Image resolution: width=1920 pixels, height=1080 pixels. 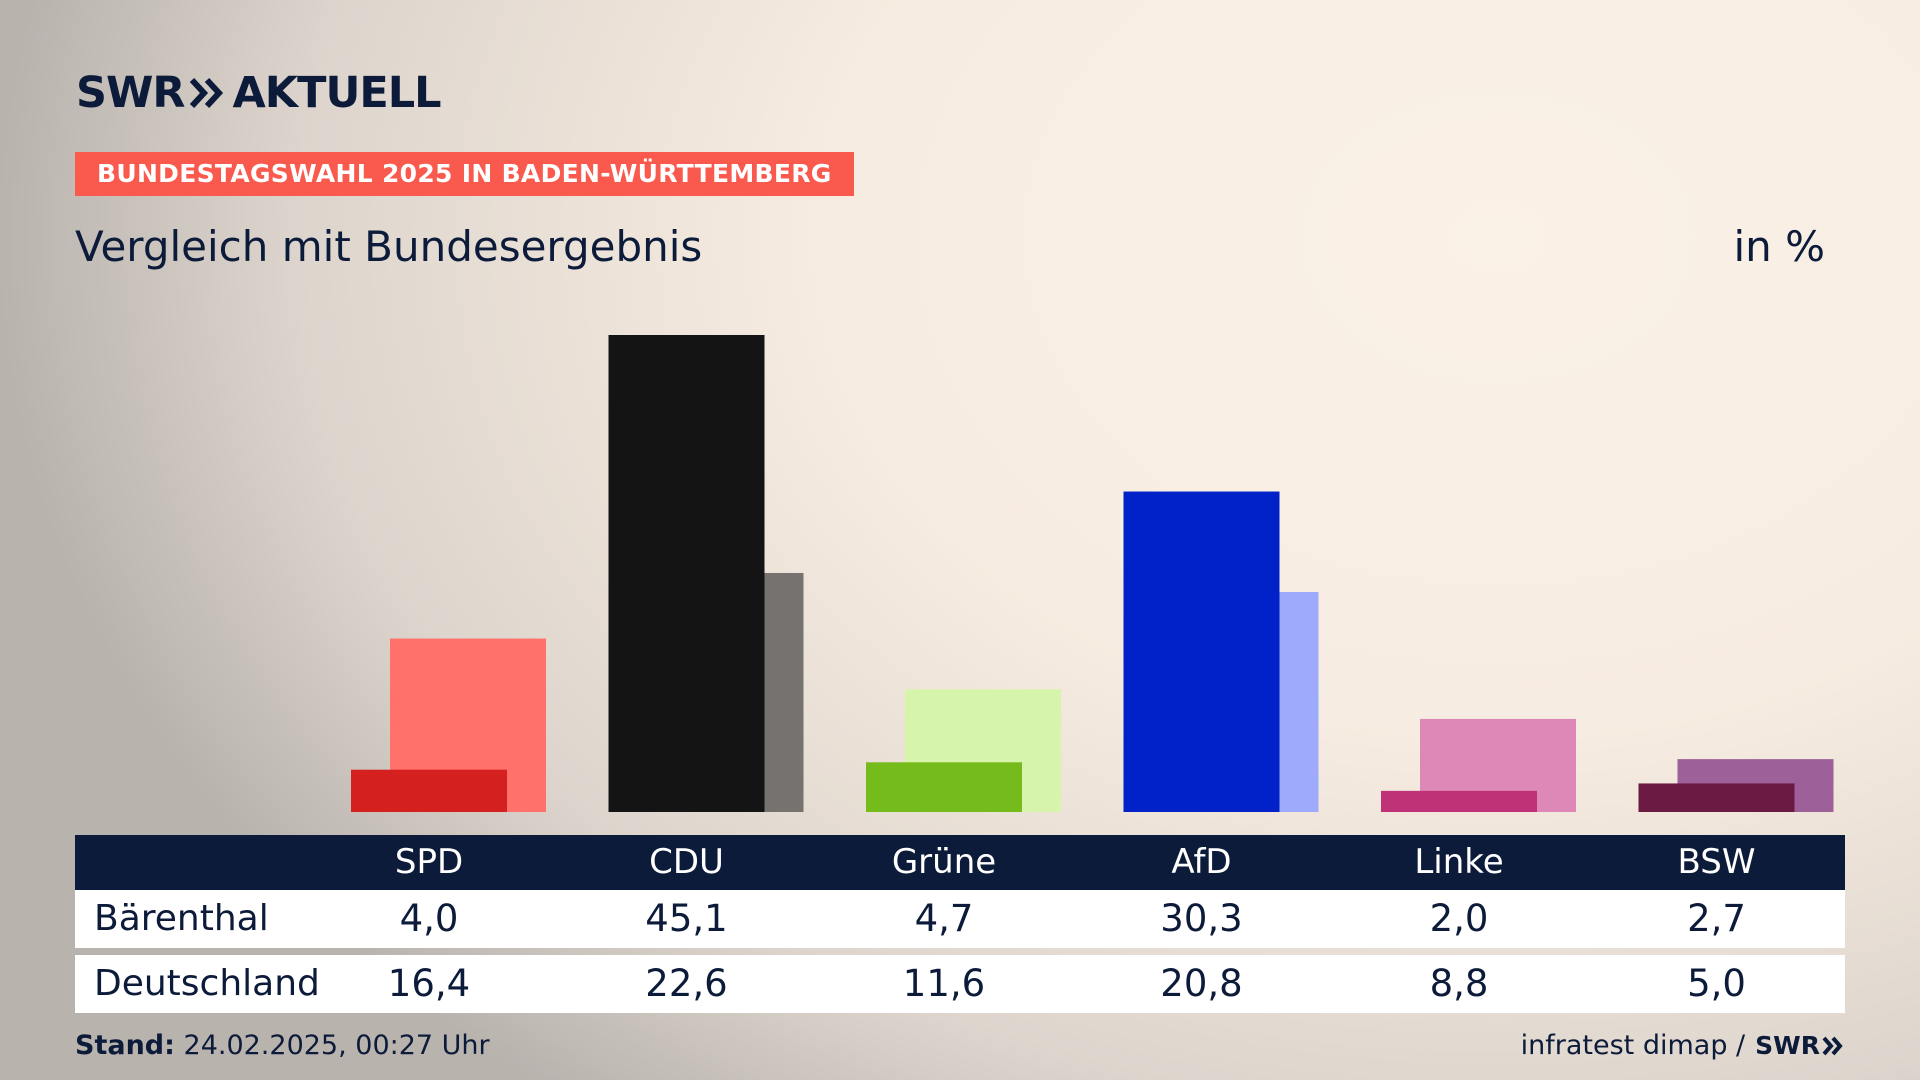 What do you see at coordinates (207, 983) in the screenshot?
I see `row-label: Deutschland` at bounding box center [207, 983].